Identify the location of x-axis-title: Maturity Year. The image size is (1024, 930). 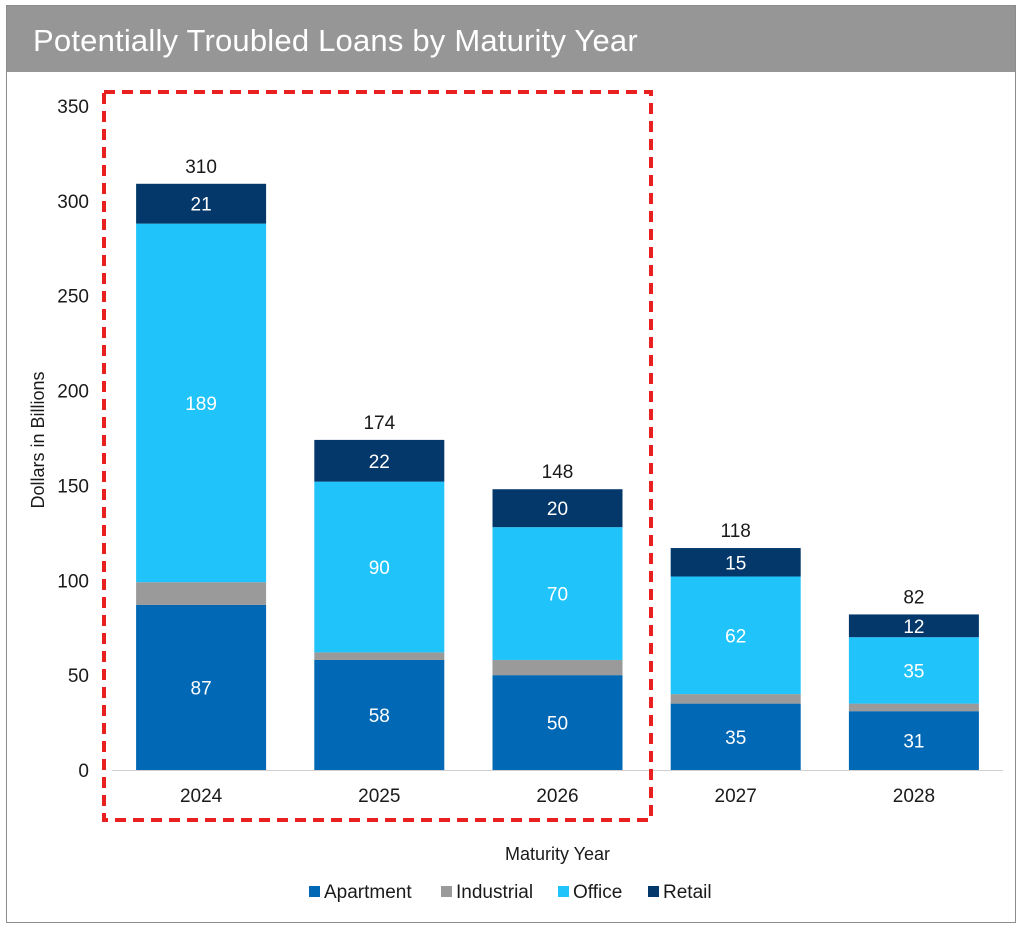
(557, 854).